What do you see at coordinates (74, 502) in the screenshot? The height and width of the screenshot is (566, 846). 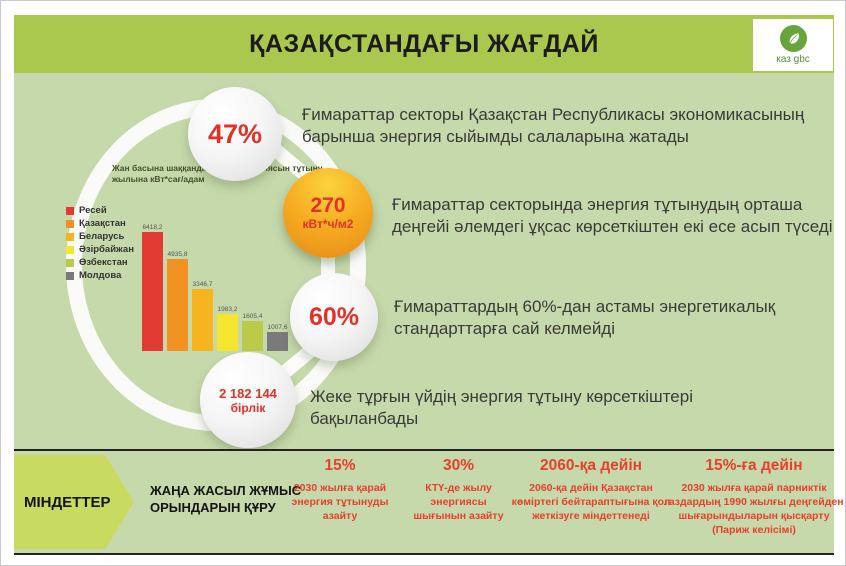 I see `objectives-arrow-label: МІНДЕТТЕР` at bounding box center [74, 502].